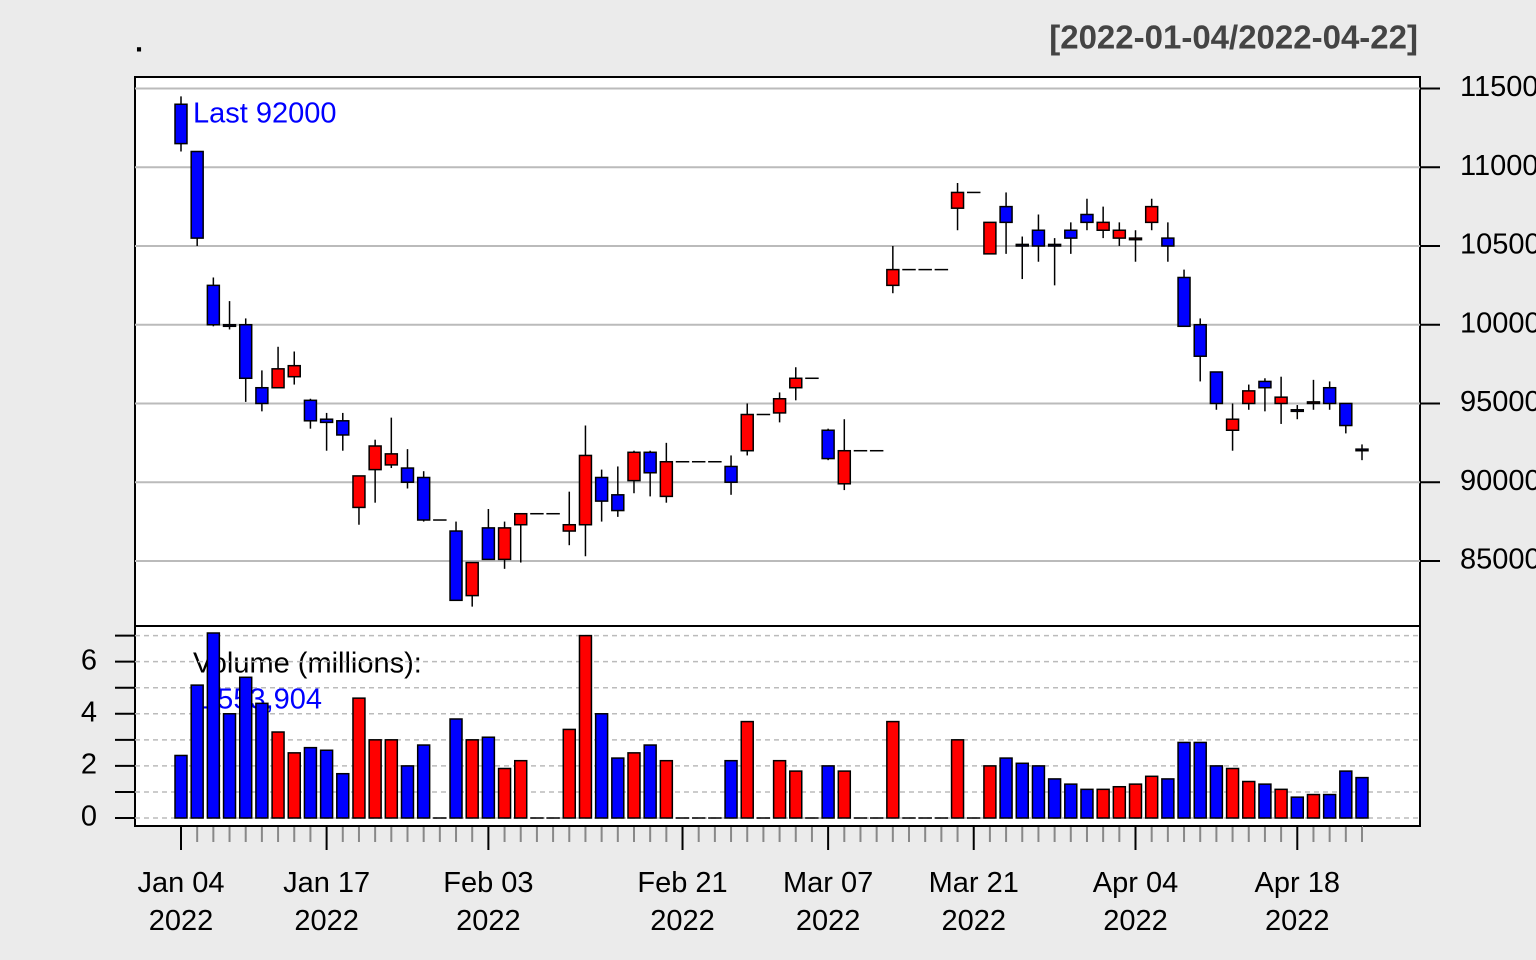  What do you see at coordinates (326, 902) in the screenshot?
I see `x-tick-label: Jan 17 2022` at bounding box center [326, 902].